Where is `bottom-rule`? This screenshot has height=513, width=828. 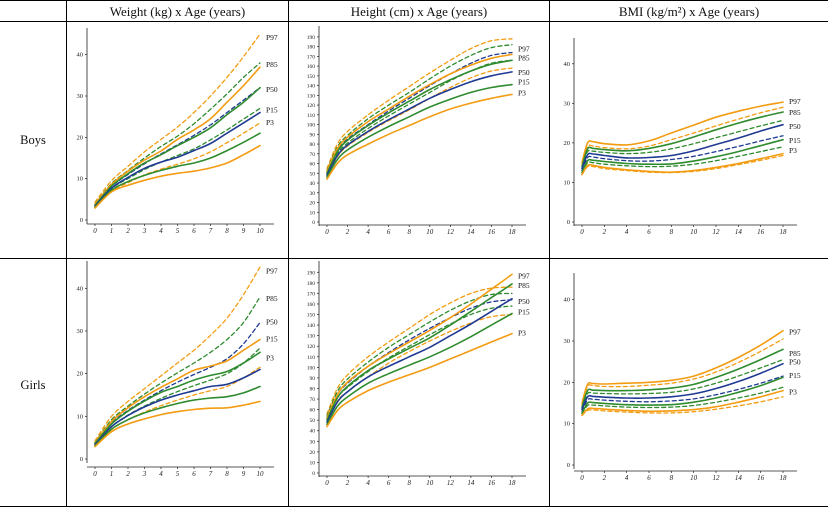
bottom-rule is located at coordinates (414, 506).